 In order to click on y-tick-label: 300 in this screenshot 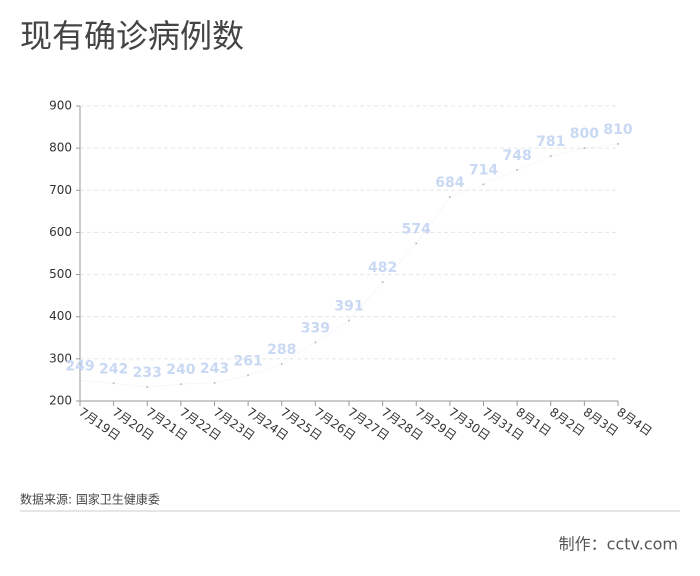, I will do `click(60, 358)`.